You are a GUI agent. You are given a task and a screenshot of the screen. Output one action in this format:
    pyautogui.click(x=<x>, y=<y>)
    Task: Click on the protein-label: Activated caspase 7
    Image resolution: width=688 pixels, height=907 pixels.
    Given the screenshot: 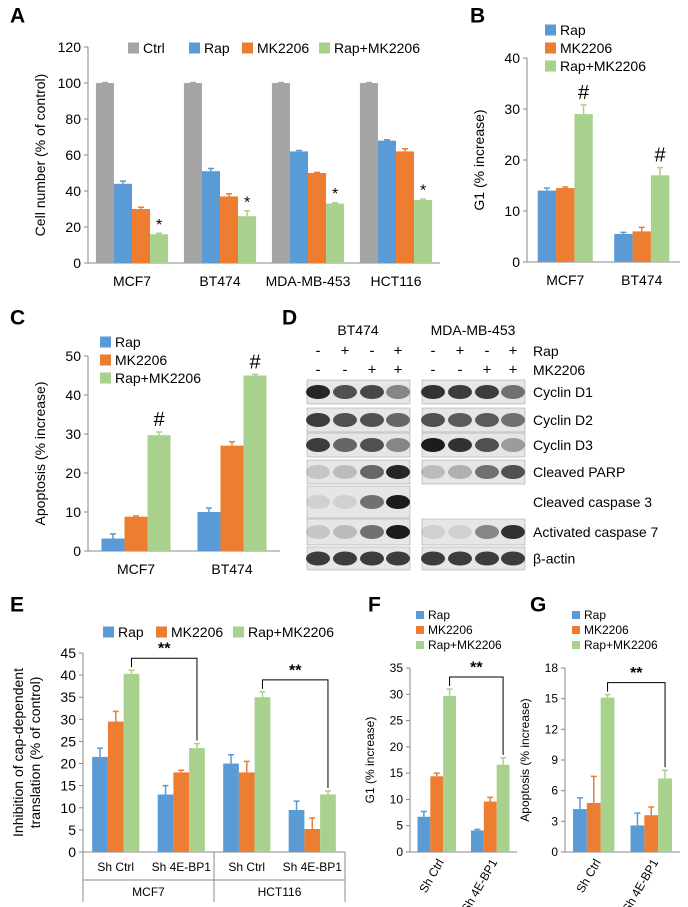 What is the action you would take?
    pyautogui.click(x=596, y=532)
    